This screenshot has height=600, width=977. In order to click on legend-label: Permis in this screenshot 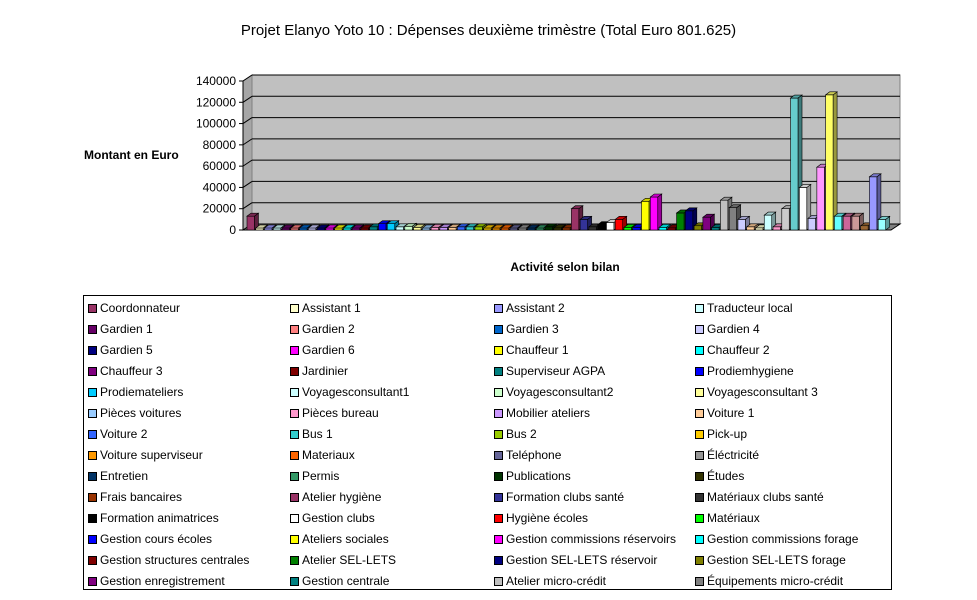, I will do `click(321, 476)`.